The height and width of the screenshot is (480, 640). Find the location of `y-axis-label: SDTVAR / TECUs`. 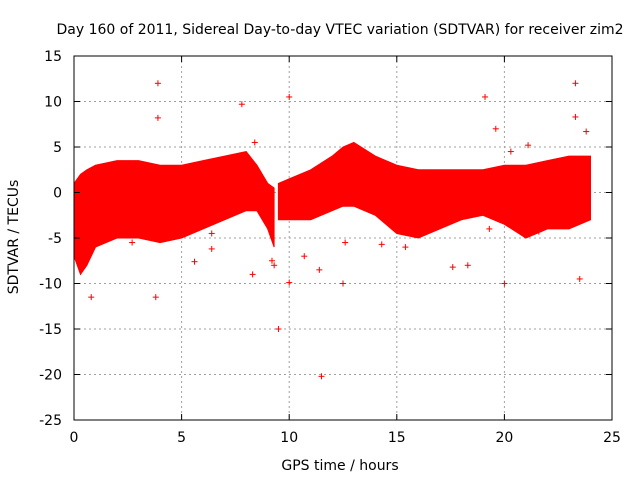

y-axis-label: SDTVAR / TECUs is located at coordinates (14, 237).